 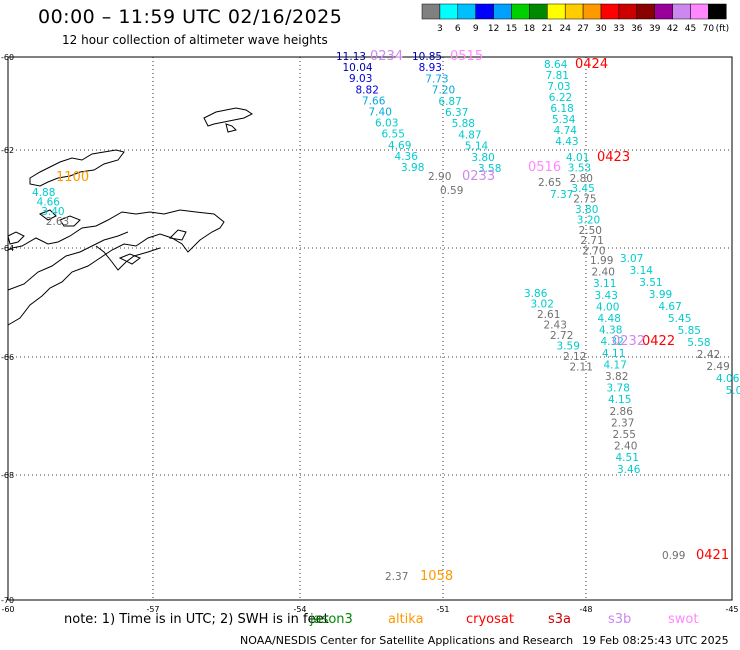 What do you see at coordinates (7, 600) in the screenshot?
I see `latitude-label: -70` at bounding box center [7, 600].